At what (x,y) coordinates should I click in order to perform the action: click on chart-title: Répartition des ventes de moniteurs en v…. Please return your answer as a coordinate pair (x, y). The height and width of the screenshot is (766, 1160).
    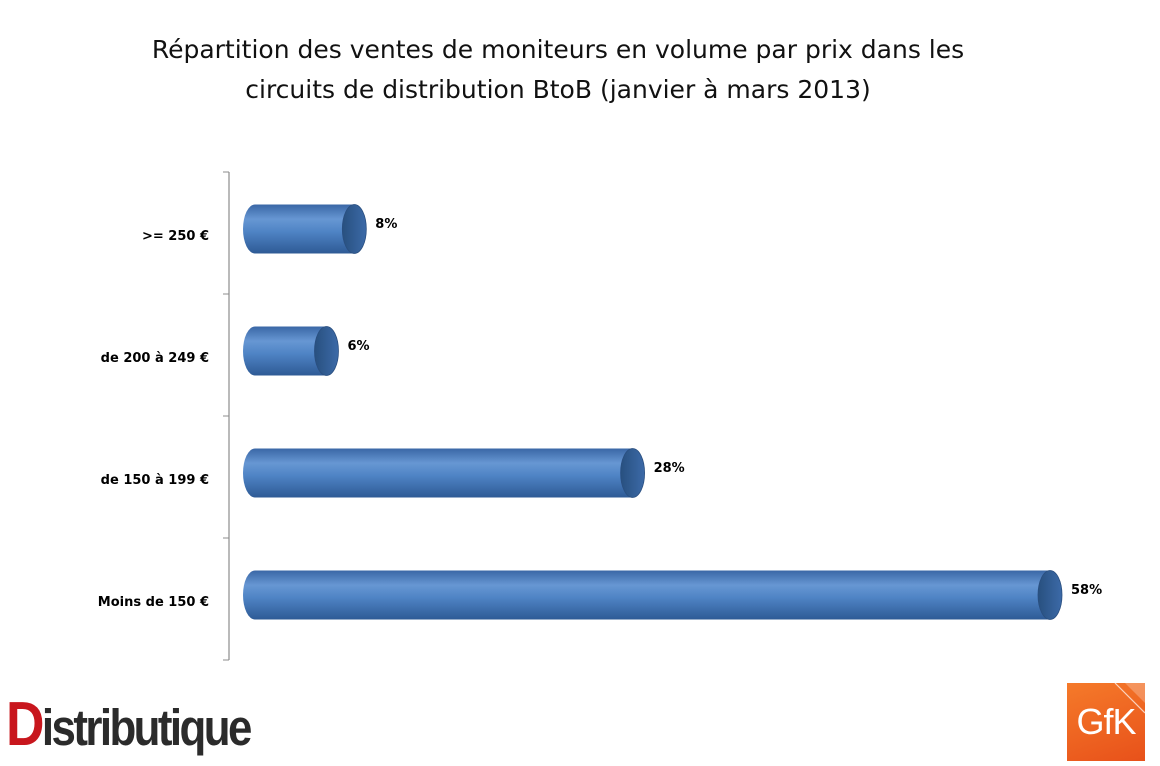
    Looking at the image, I should click on (558, 70).